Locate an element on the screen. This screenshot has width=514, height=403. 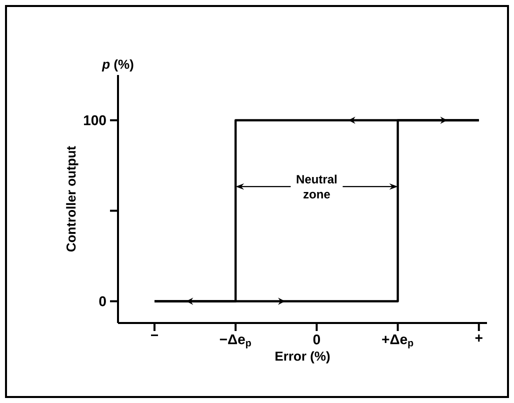
x-tick-label: +Δe$_{p}$ is located at coordinates (398, 341).